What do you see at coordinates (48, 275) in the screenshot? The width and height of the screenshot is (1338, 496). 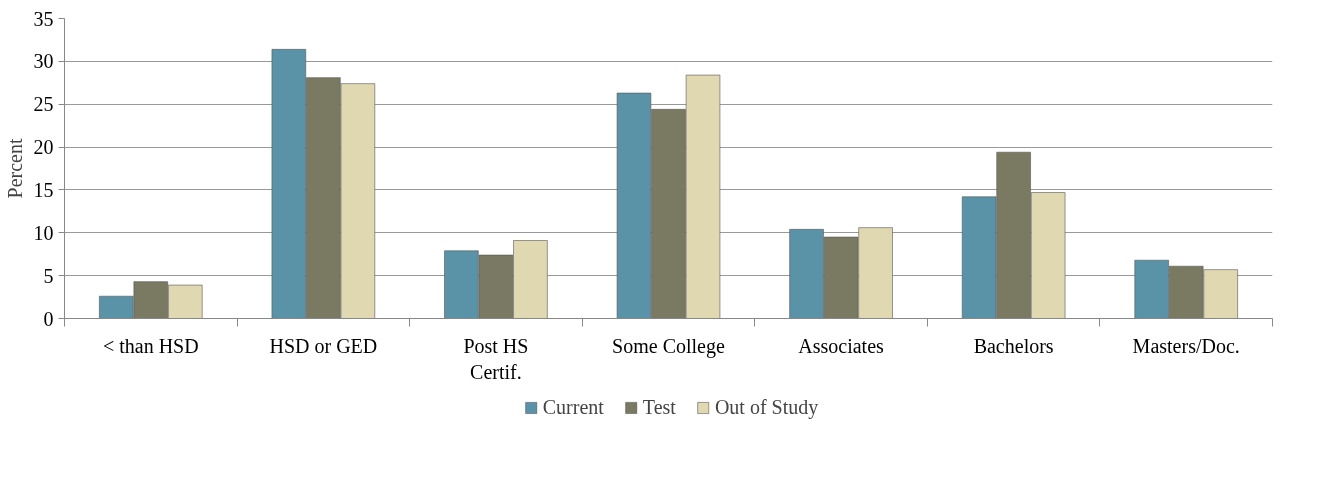 I see `y-tick-label: 5` at bounding box center [48, 275].